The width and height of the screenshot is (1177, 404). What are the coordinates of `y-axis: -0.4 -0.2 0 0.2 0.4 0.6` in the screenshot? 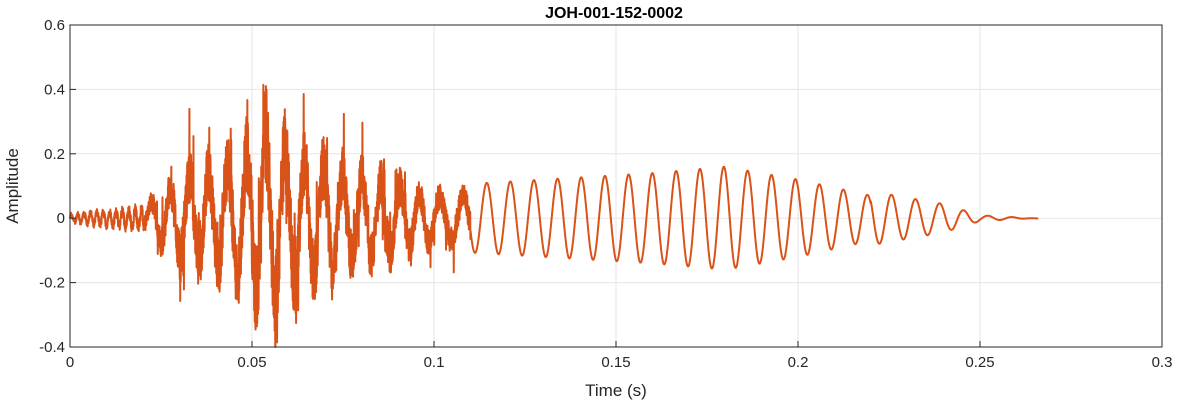 It's located at (57, 186).